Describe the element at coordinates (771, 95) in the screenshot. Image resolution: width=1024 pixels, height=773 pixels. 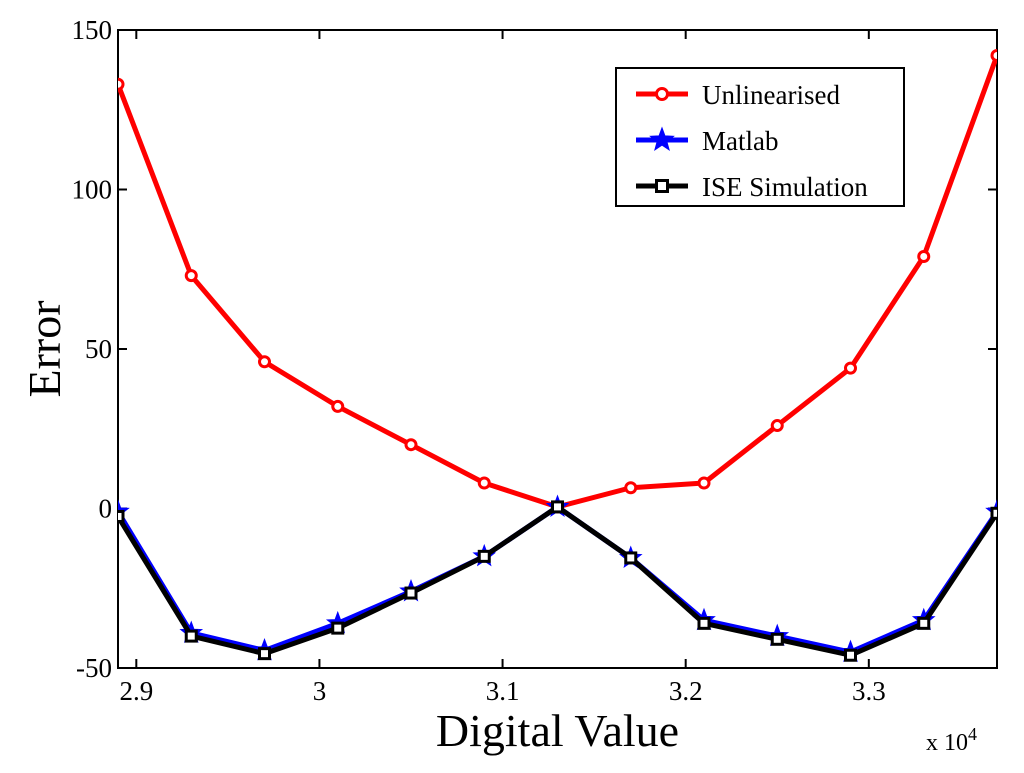
I see `legend-label: Unlinearised` at that location.